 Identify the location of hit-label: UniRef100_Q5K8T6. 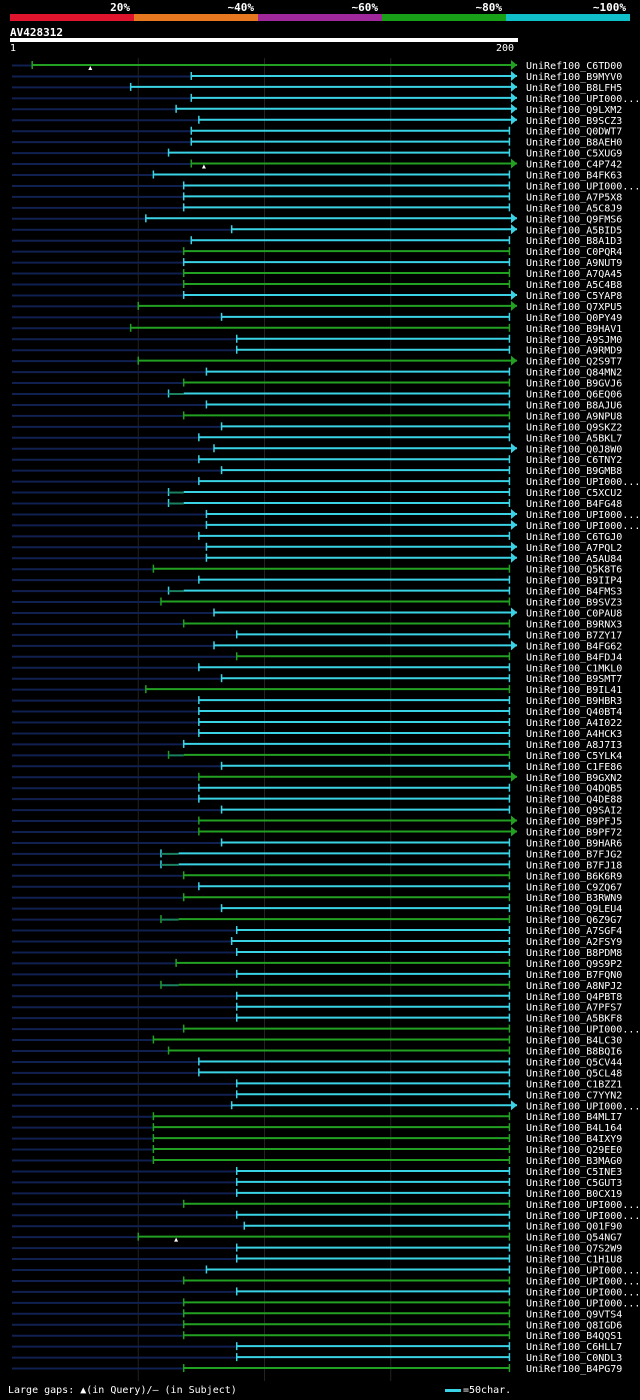
(574, 570).